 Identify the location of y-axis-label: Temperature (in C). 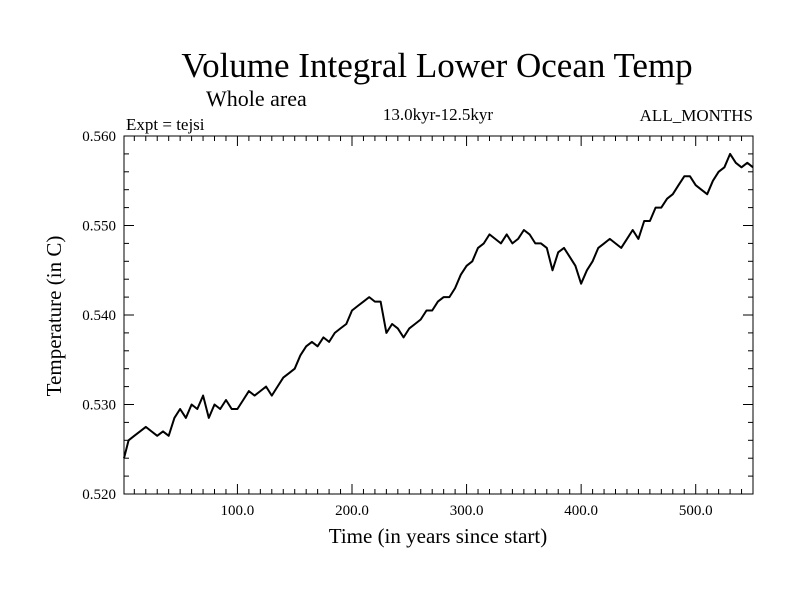
(54, 316).